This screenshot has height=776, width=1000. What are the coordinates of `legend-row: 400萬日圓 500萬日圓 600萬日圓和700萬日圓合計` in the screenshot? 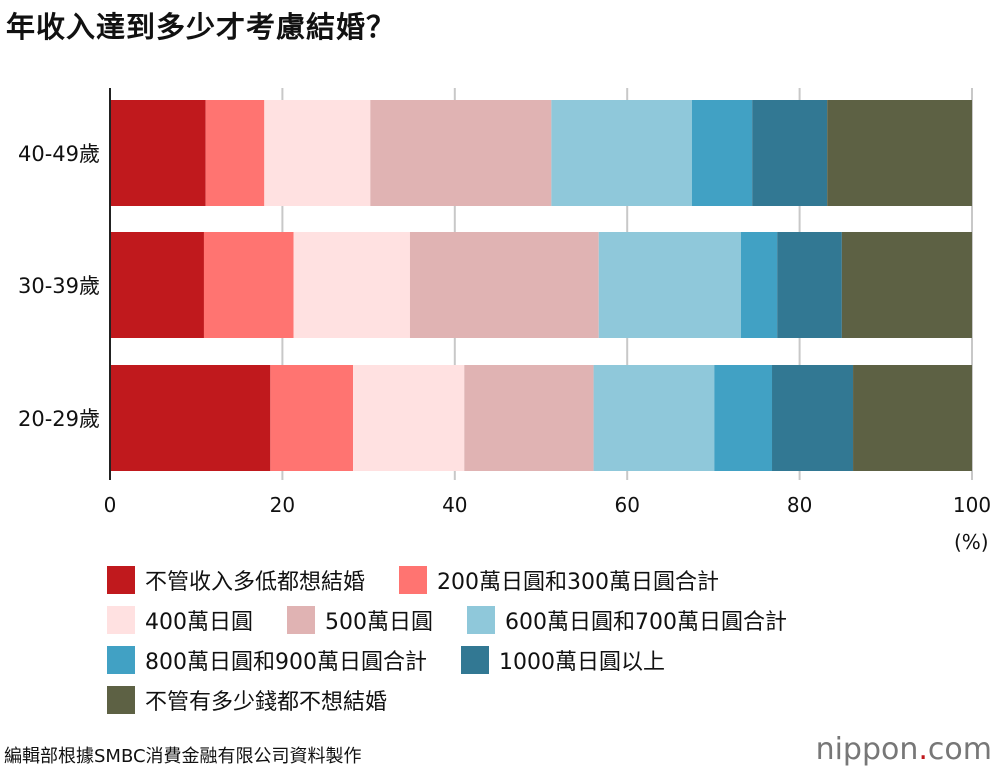 It's located at (547, 620).